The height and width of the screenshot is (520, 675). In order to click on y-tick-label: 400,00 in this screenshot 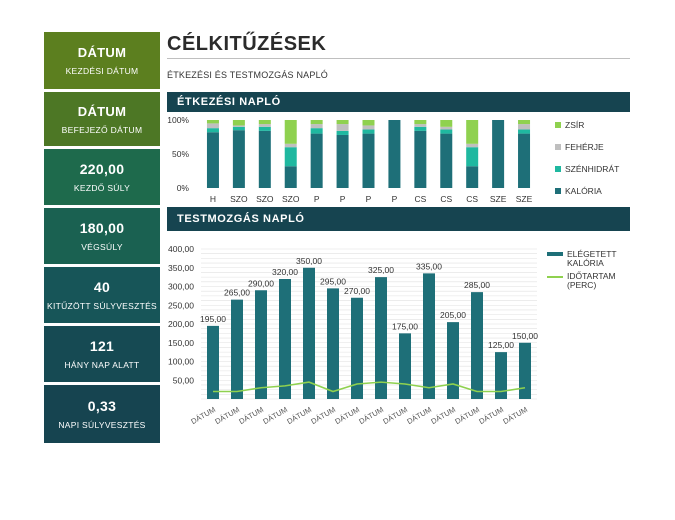, I will do `click(181, 249)`.